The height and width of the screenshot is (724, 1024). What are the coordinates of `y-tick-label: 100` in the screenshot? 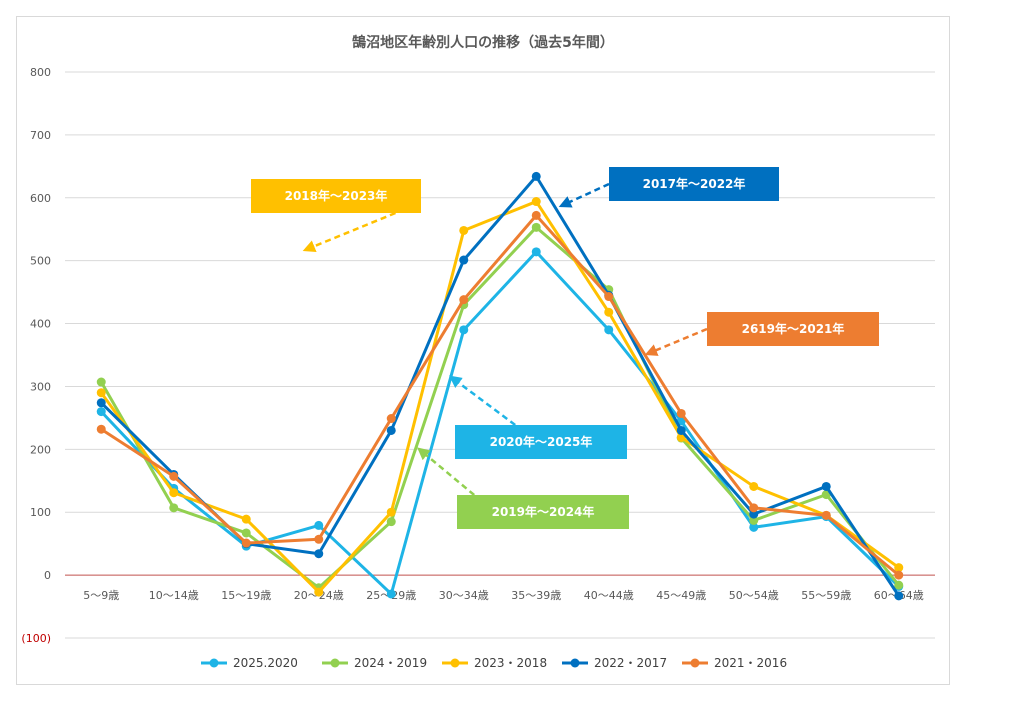 It's located at (40, 512).